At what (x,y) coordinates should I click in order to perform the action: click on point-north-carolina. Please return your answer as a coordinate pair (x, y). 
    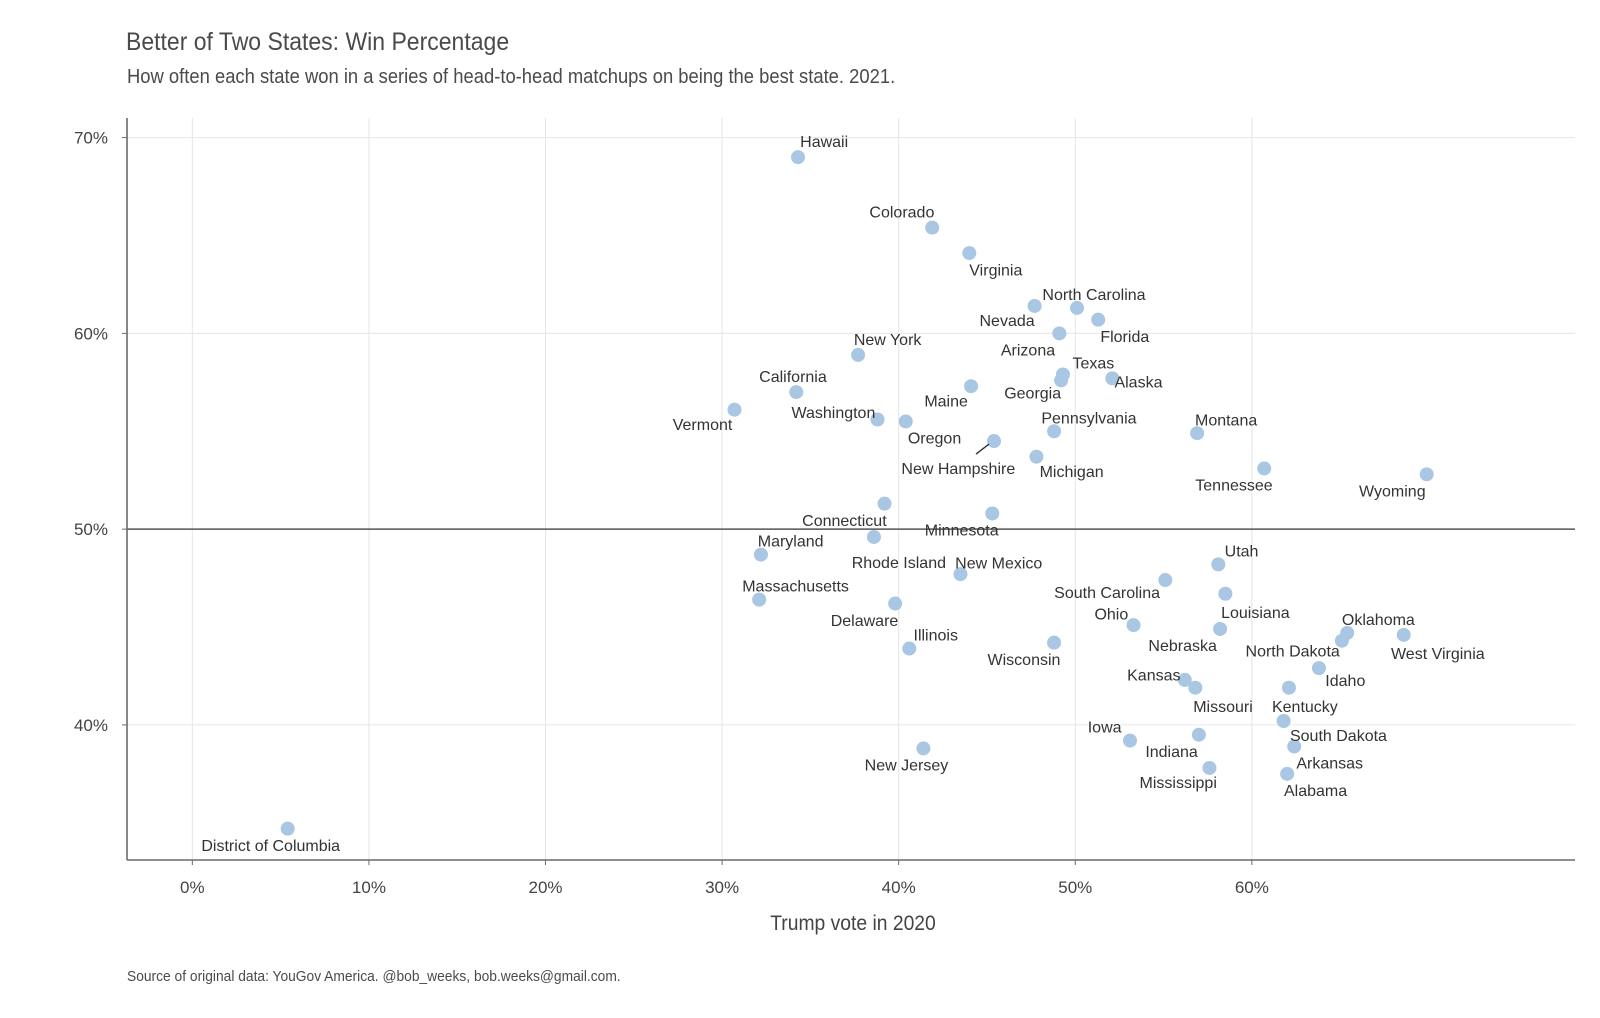
    Looking at the image, I should click on (1077, 307).